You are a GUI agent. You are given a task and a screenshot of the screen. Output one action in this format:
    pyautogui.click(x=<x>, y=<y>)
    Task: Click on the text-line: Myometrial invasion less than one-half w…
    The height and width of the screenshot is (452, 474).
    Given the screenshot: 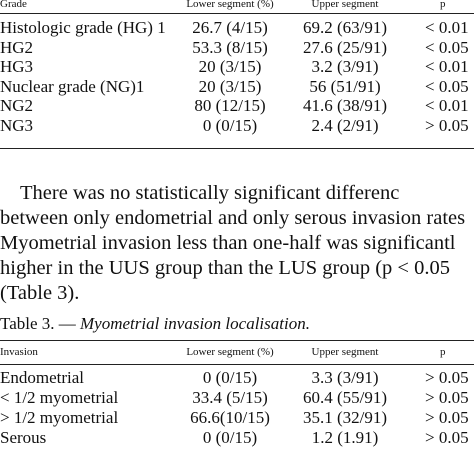 What is the action you would take?
    pyautogui.click(x=228, y=243)
    